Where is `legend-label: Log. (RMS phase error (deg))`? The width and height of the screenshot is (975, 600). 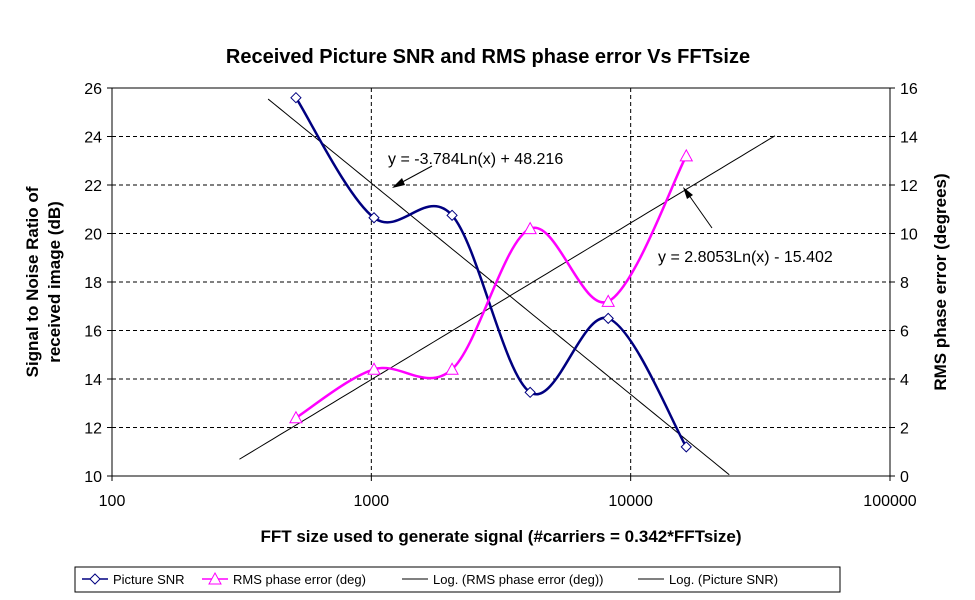
legend-label: Log. (RMS phase error (deg)) is located at coordinates (518, 579).